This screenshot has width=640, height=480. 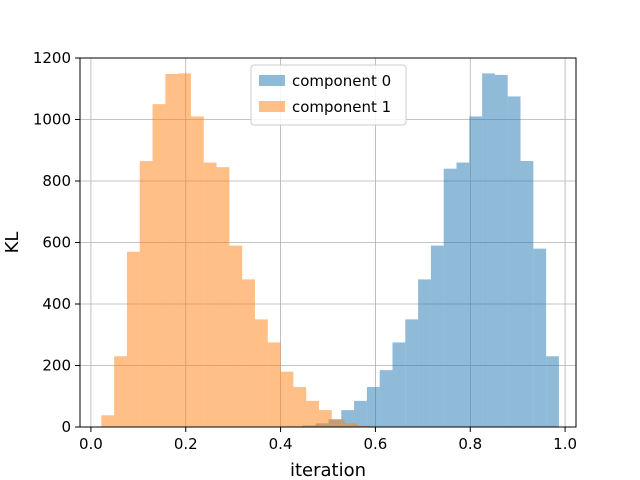 I want to click on legend-label-component-0: component 0, so click(x=341, y=81).